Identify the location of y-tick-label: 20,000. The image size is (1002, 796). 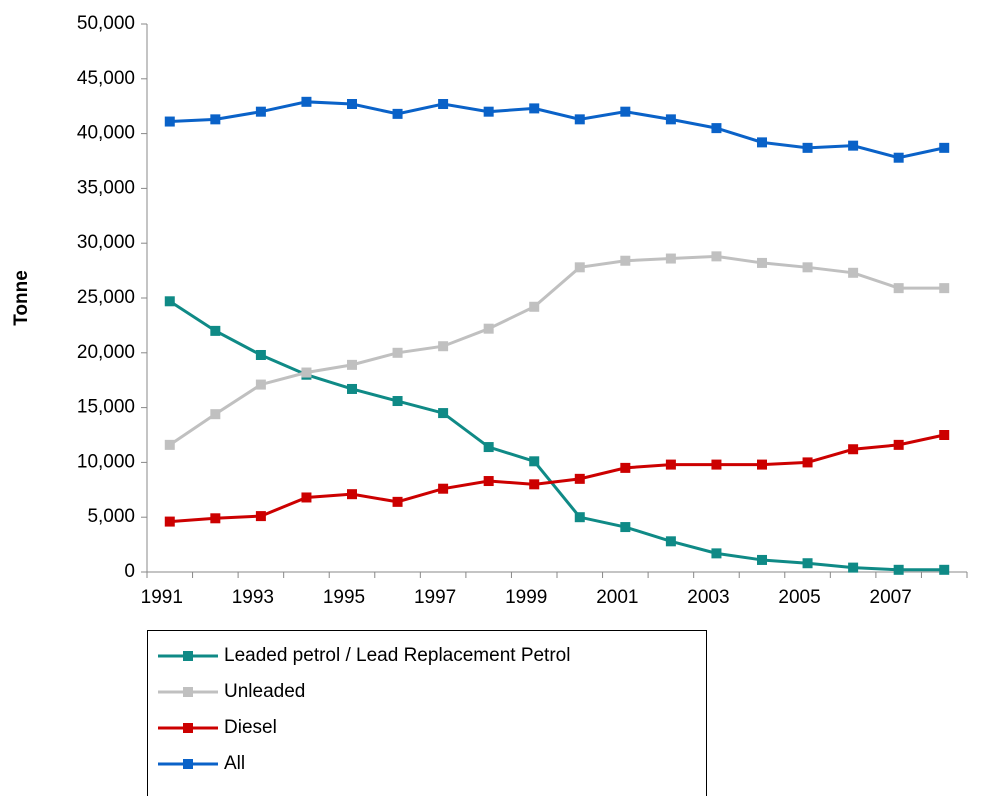
(106, 352).